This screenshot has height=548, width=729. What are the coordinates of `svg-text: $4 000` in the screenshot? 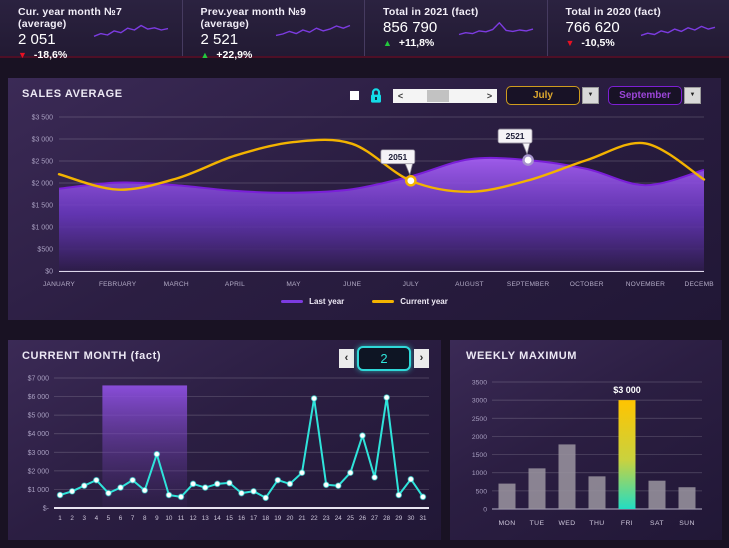 It's located at (39, 434).